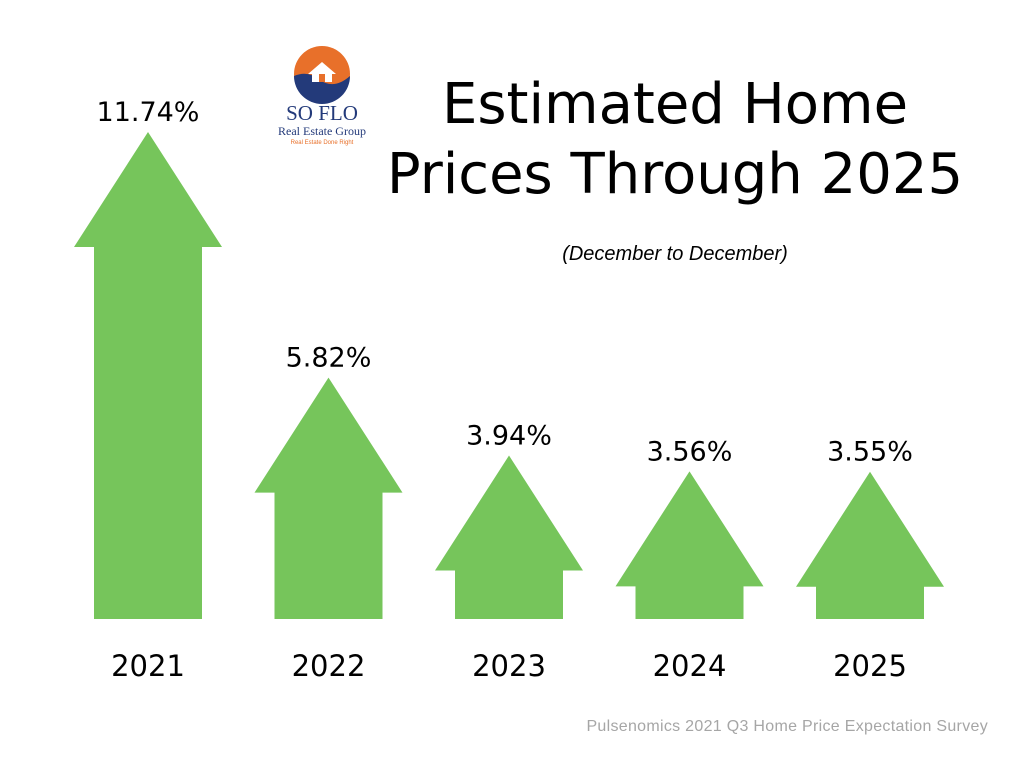 This screenshot has height=768, width=1024. What do you see at coordinates (509, 537) in the screenshot?
I see `arrow-bar-2023` at bounding box center [509, 537].